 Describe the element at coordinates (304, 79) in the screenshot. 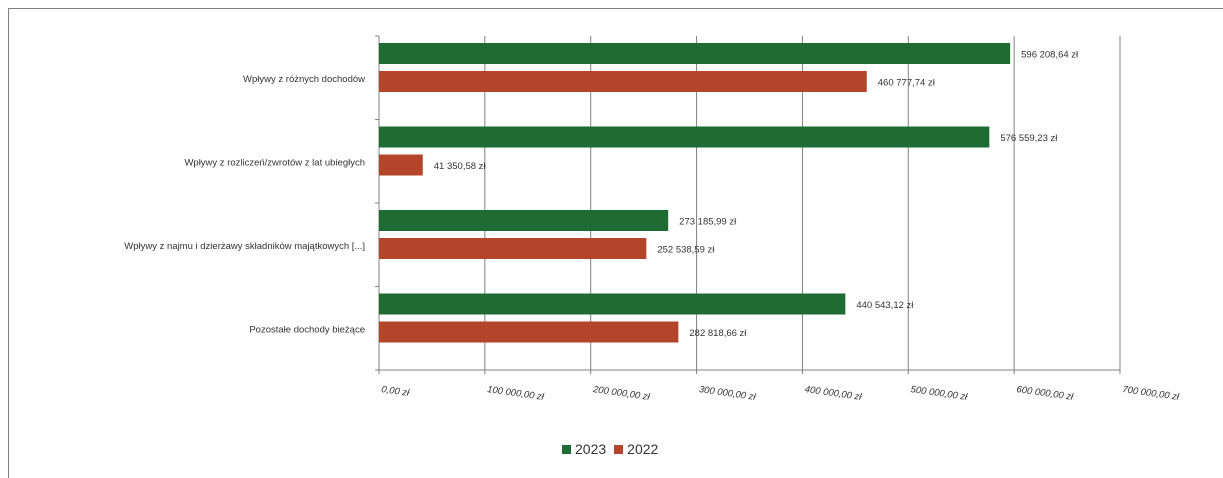

I see `category-label: Wpływy z różnych dochodów` at that location.